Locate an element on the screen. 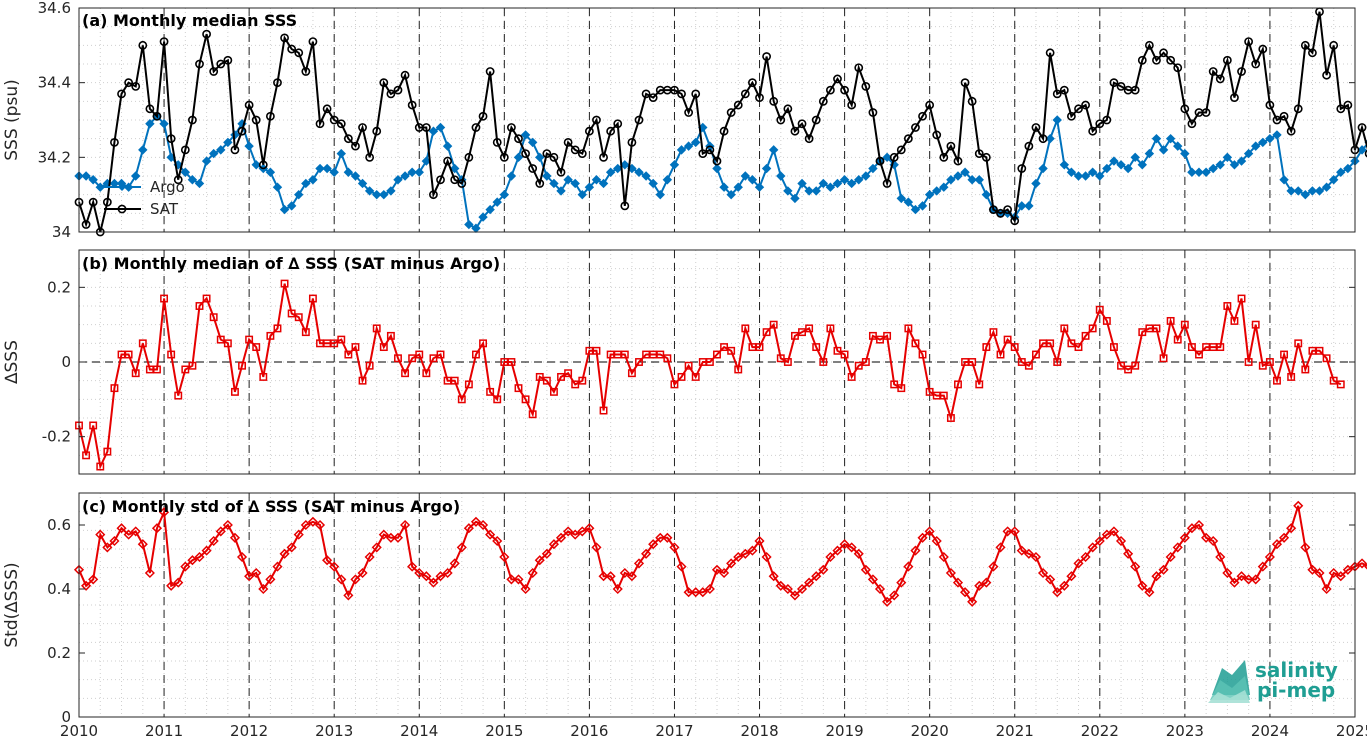 The image size is (1367, 745). x-tick-label: 2018 is located at coordinates (759, 731).